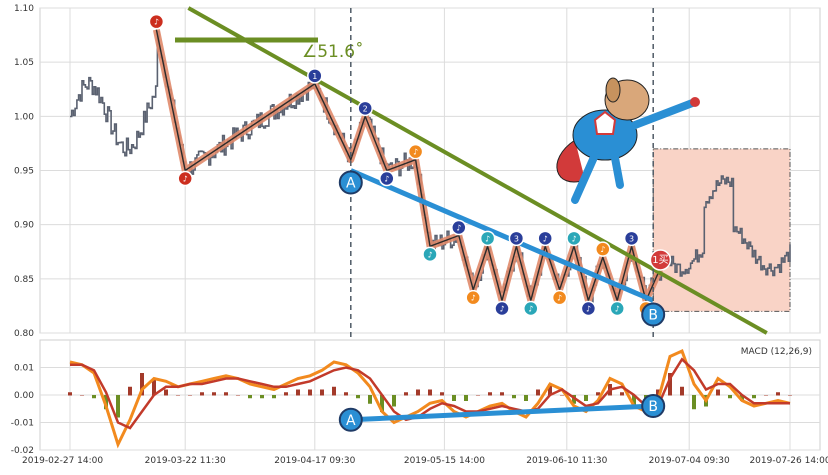  I want to click on macd-ytick-label: 0.01, so click(24, 369).